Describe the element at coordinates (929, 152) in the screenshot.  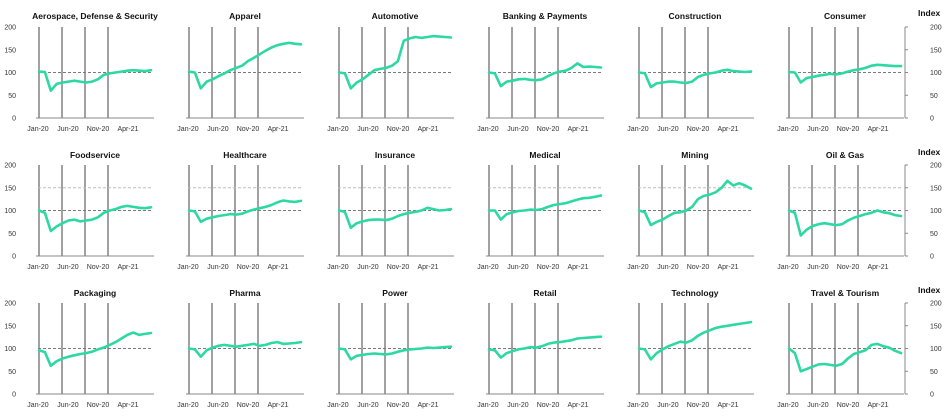
I see `right-axis-title: Index` at that location.